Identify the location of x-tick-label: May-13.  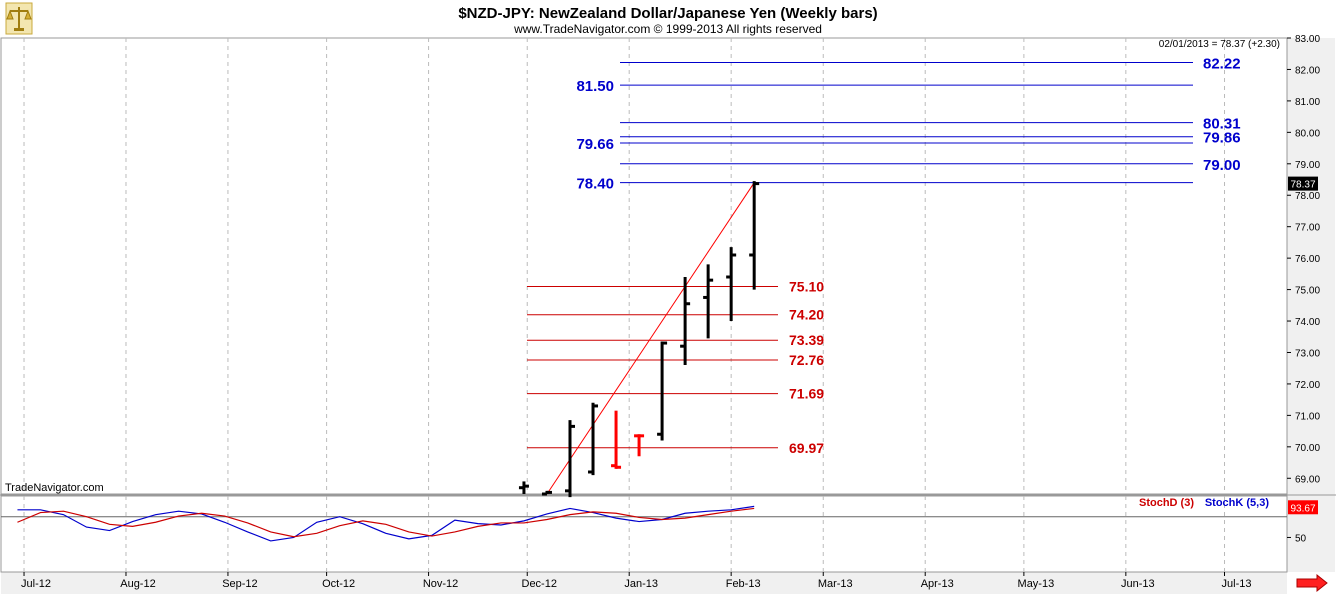
(1036, 584).